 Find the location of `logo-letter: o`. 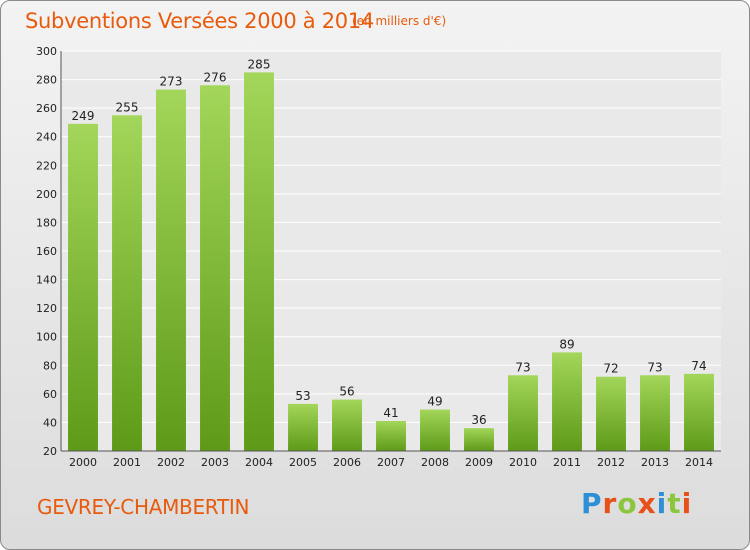

logo-letter: o is located at coordinates (627, 503).